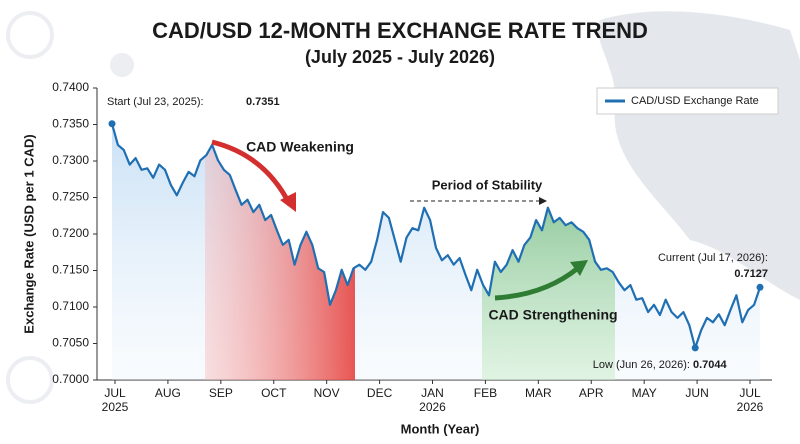 The height and width of the screenshot is (444, 800). Describe the element at coordinates (751, 274) in the screenshot. I see `annotation-value: 0.7127` at that location.